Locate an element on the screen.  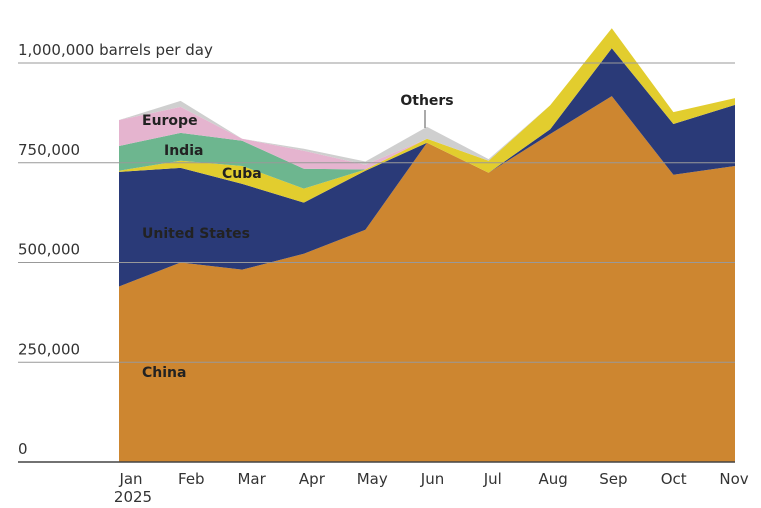
x-tick-label: Sep is located at coordinates (613, 479).